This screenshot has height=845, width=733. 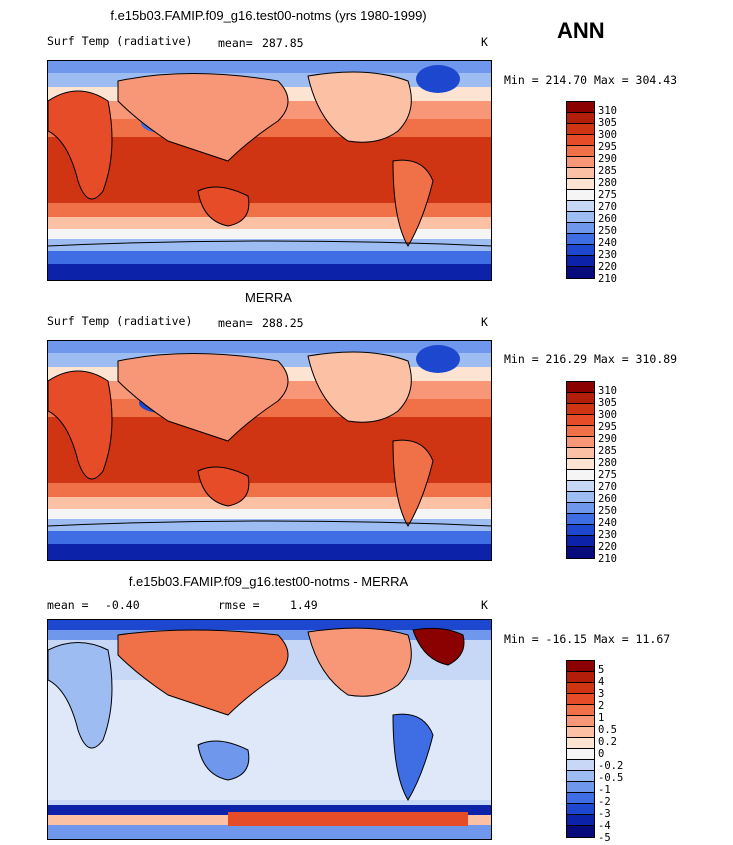 What do you see at coordinates (601, 706) in the screenshot?
I see `panel-3-colorbar-tick: 2` at bounding box center [601, 706].